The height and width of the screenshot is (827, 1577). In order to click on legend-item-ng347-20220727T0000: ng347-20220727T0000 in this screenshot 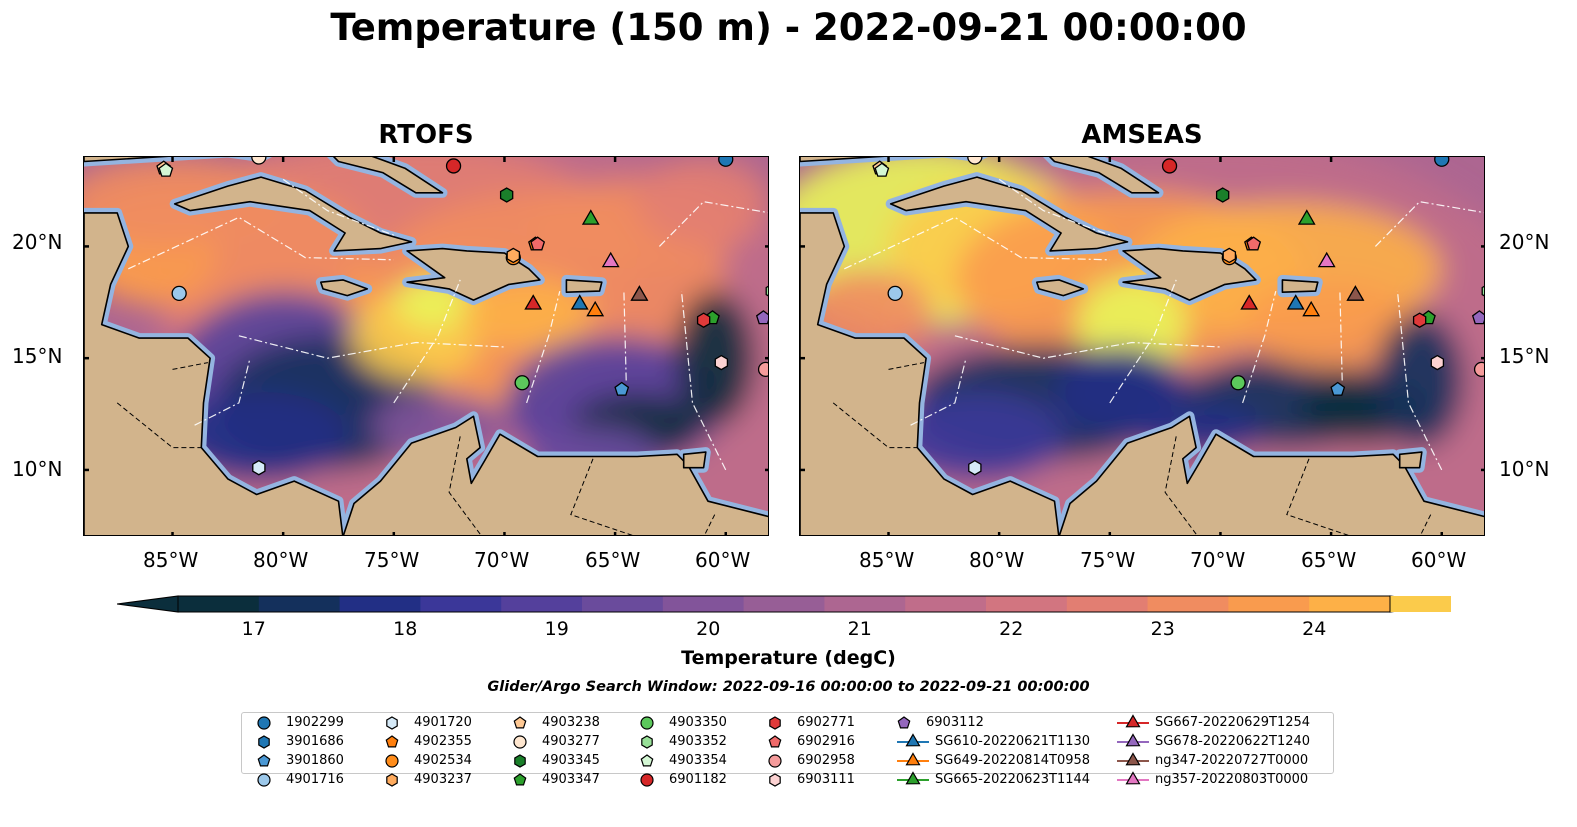, I will do `click(1223, 760)`.